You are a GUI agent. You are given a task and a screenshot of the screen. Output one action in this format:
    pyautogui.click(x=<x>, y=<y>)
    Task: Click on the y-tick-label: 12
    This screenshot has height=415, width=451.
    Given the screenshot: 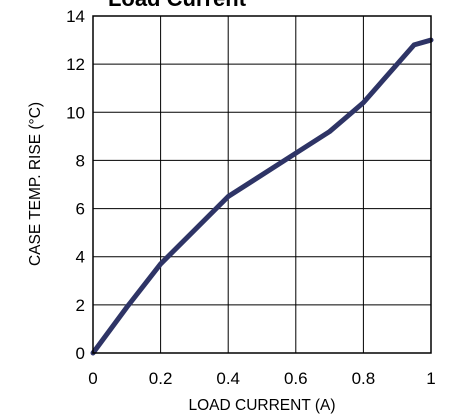 What is the action you would take?
    pyautogui.click(x=75, y=64)
    